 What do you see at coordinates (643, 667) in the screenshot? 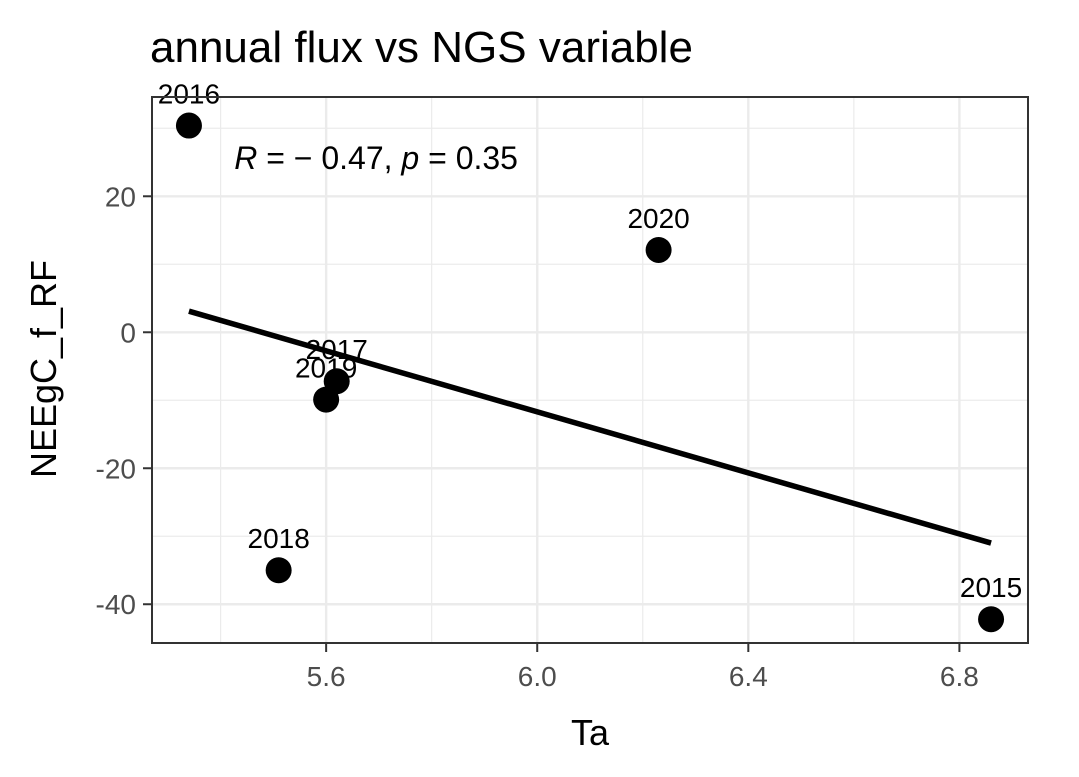
I see `x-axis: 5.6 6.0 6.4 6.8` at bounding box center [643, 667].